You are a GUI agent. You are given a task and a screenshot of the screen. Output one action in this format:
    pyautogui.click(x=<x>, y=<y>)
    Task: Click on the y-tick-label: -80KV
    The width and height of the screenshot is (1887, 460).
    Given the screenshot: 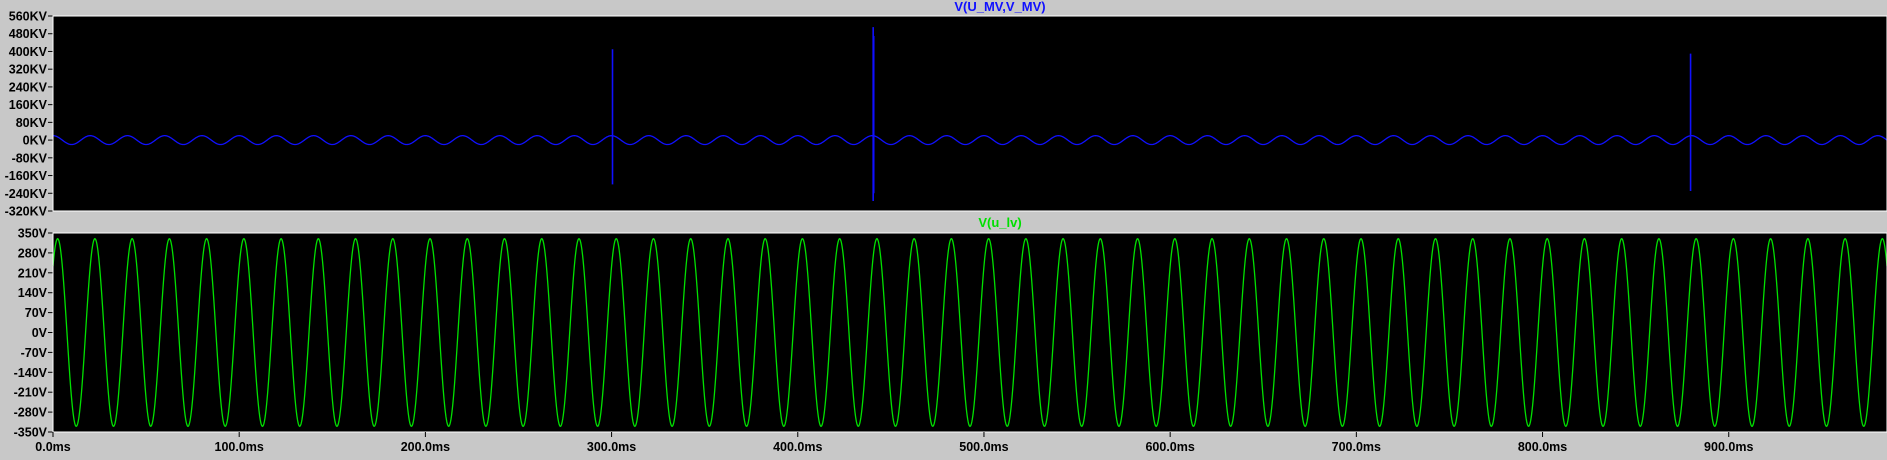 What is the action you would take?
    pyautogui.click(x=30, y=158)
    